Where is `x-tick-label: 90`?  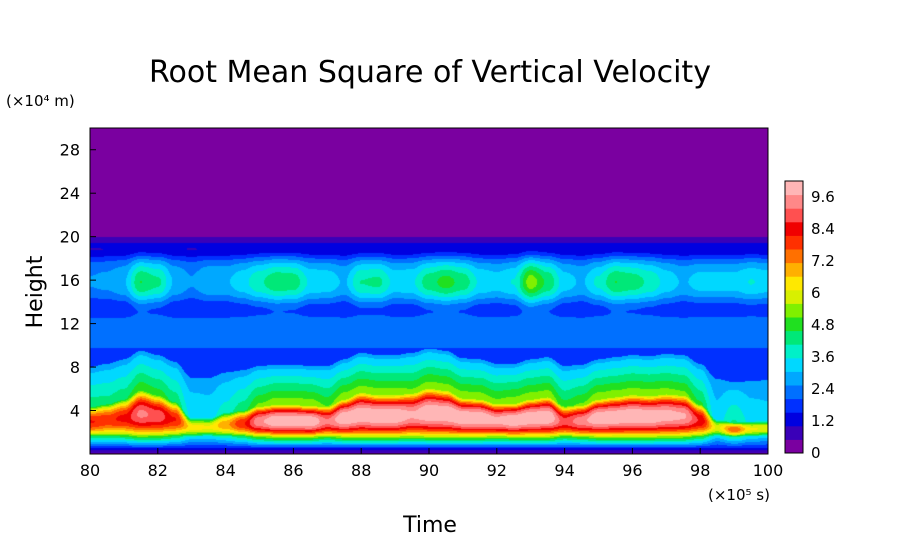
x-tick-label: 90 is located at coordinates (429, 470).